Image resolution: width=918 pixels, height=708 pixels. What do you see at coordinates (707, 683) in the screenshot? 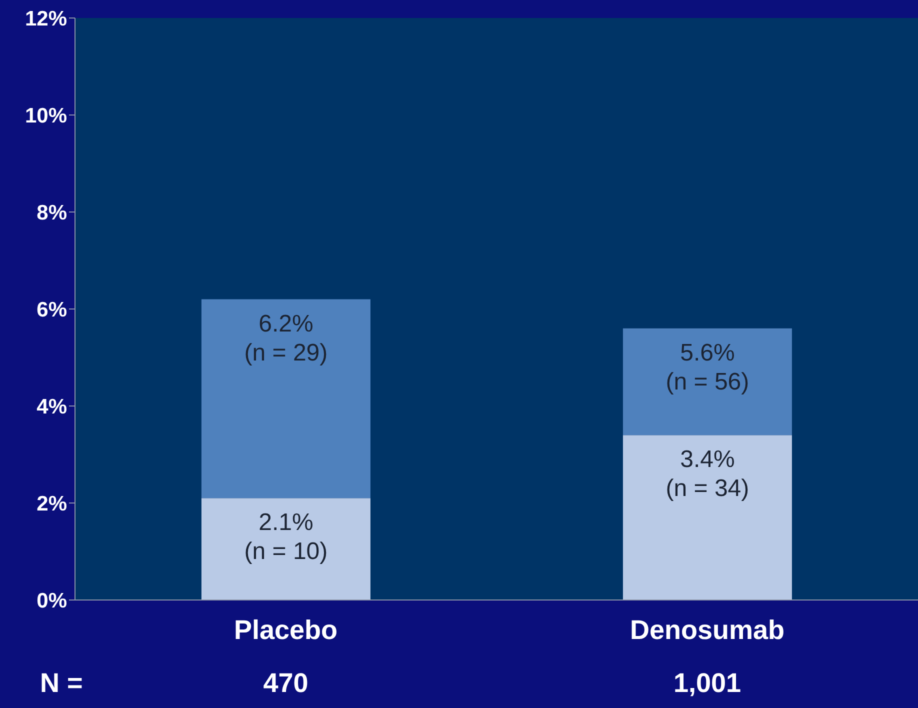
I see `text: 1,001` at bounding box center [707, 683].